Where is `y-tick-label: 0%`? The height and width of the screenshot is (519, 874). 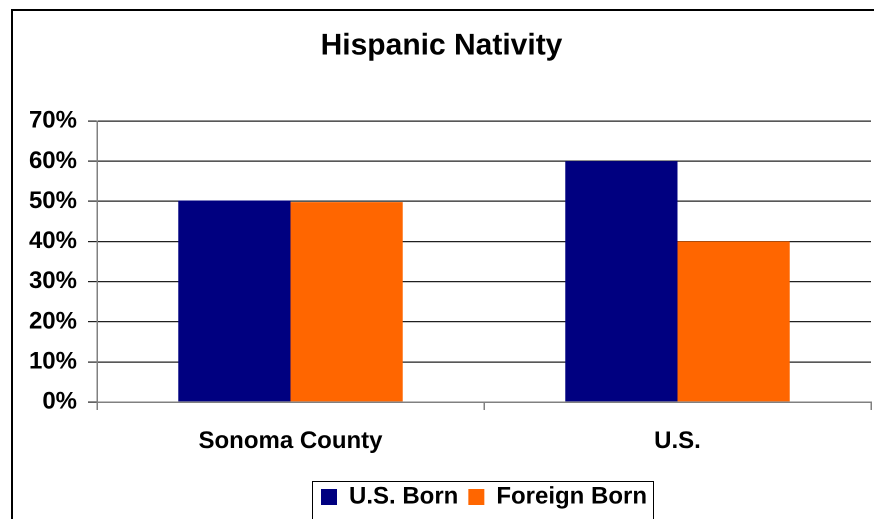 y-tick-label: 0% is located at coordinates (59, 401).